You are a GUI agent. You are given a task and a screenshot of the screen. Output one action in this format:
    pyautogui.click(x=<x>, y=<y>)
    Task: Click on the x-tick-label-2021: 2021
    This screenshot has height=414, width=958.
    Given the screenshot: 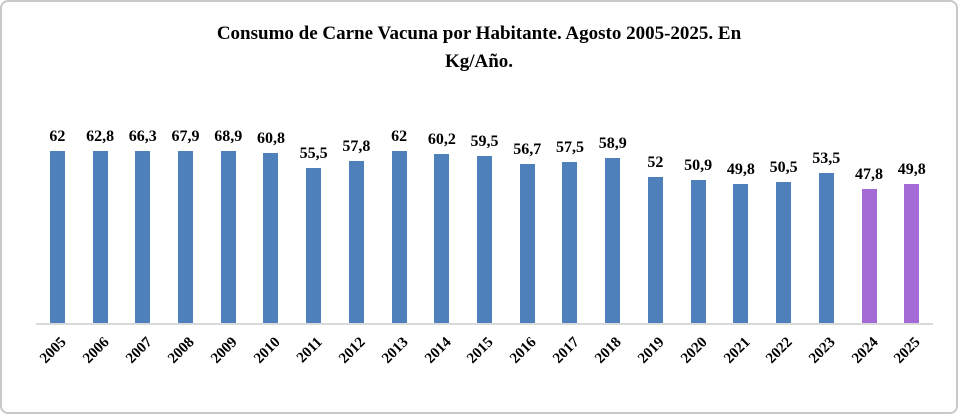 What is the action you would take?
    pyautogui.click(x=737, y=350)
    